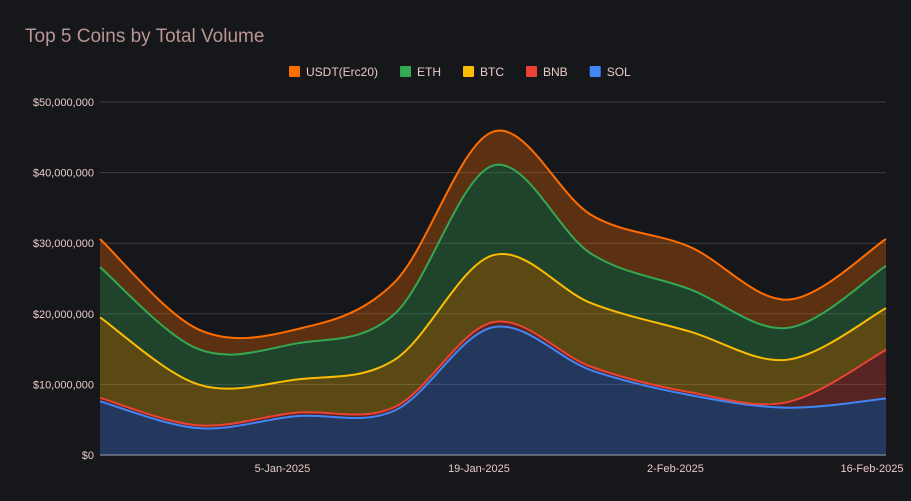  What do you see at coordinates (619, 72) in the screenshot?
I see `legend-label: SOL` at bounding box center [619, 72].